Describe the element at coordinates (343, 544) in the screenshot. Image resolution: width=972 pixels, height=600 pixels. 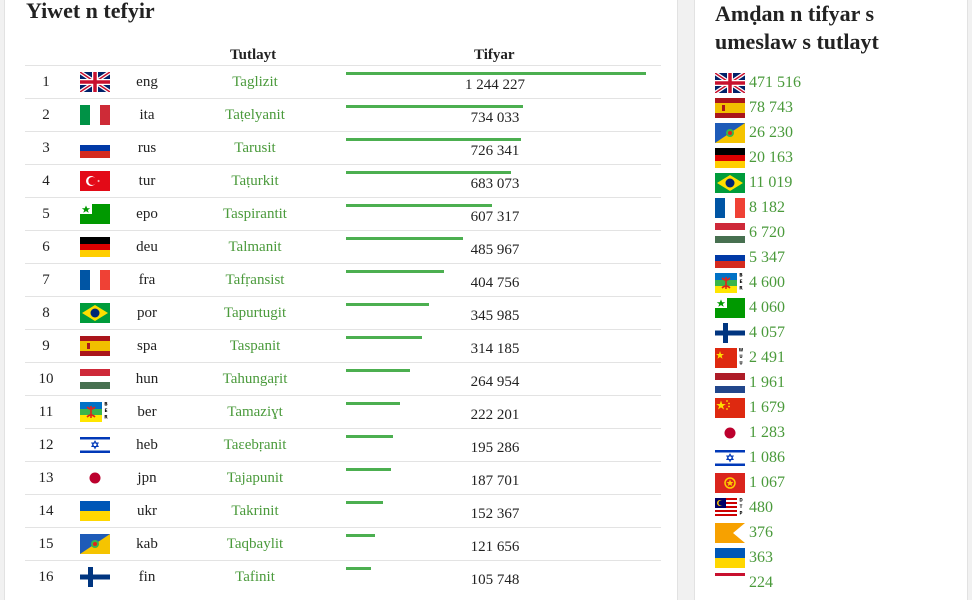
I see `table-row: 15 kab Taqbaylit 121 656` at that location.